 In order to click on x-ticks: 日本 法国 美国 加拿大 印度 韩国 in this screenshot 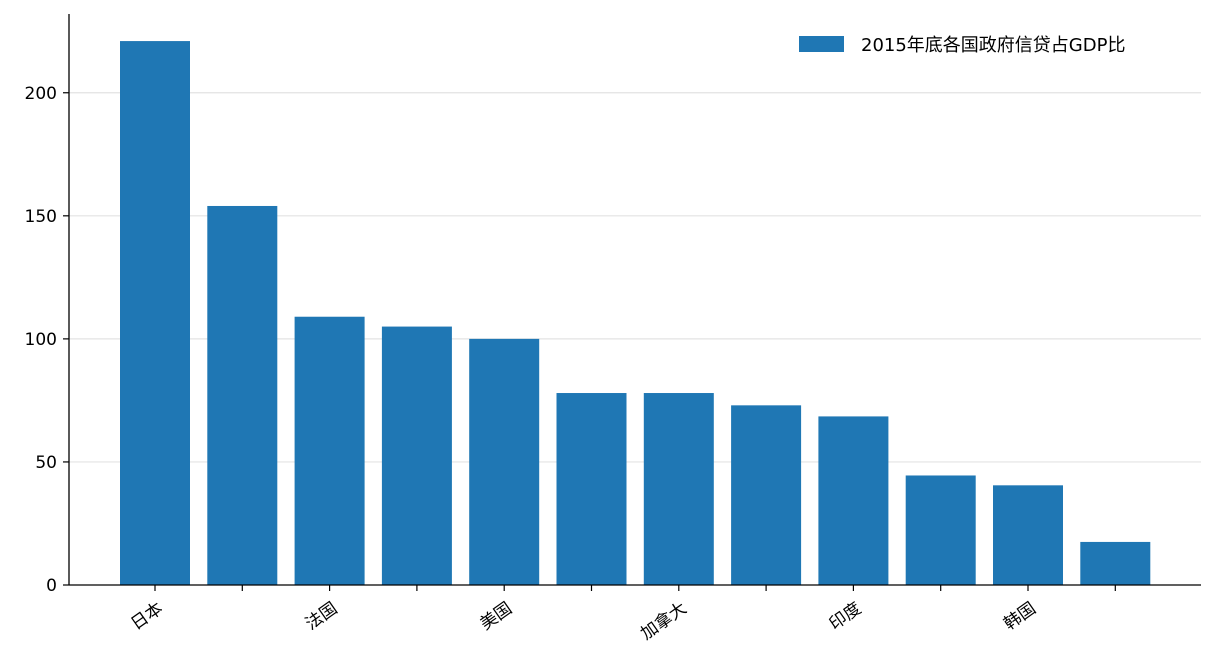, I will do `click(621, 614)`.